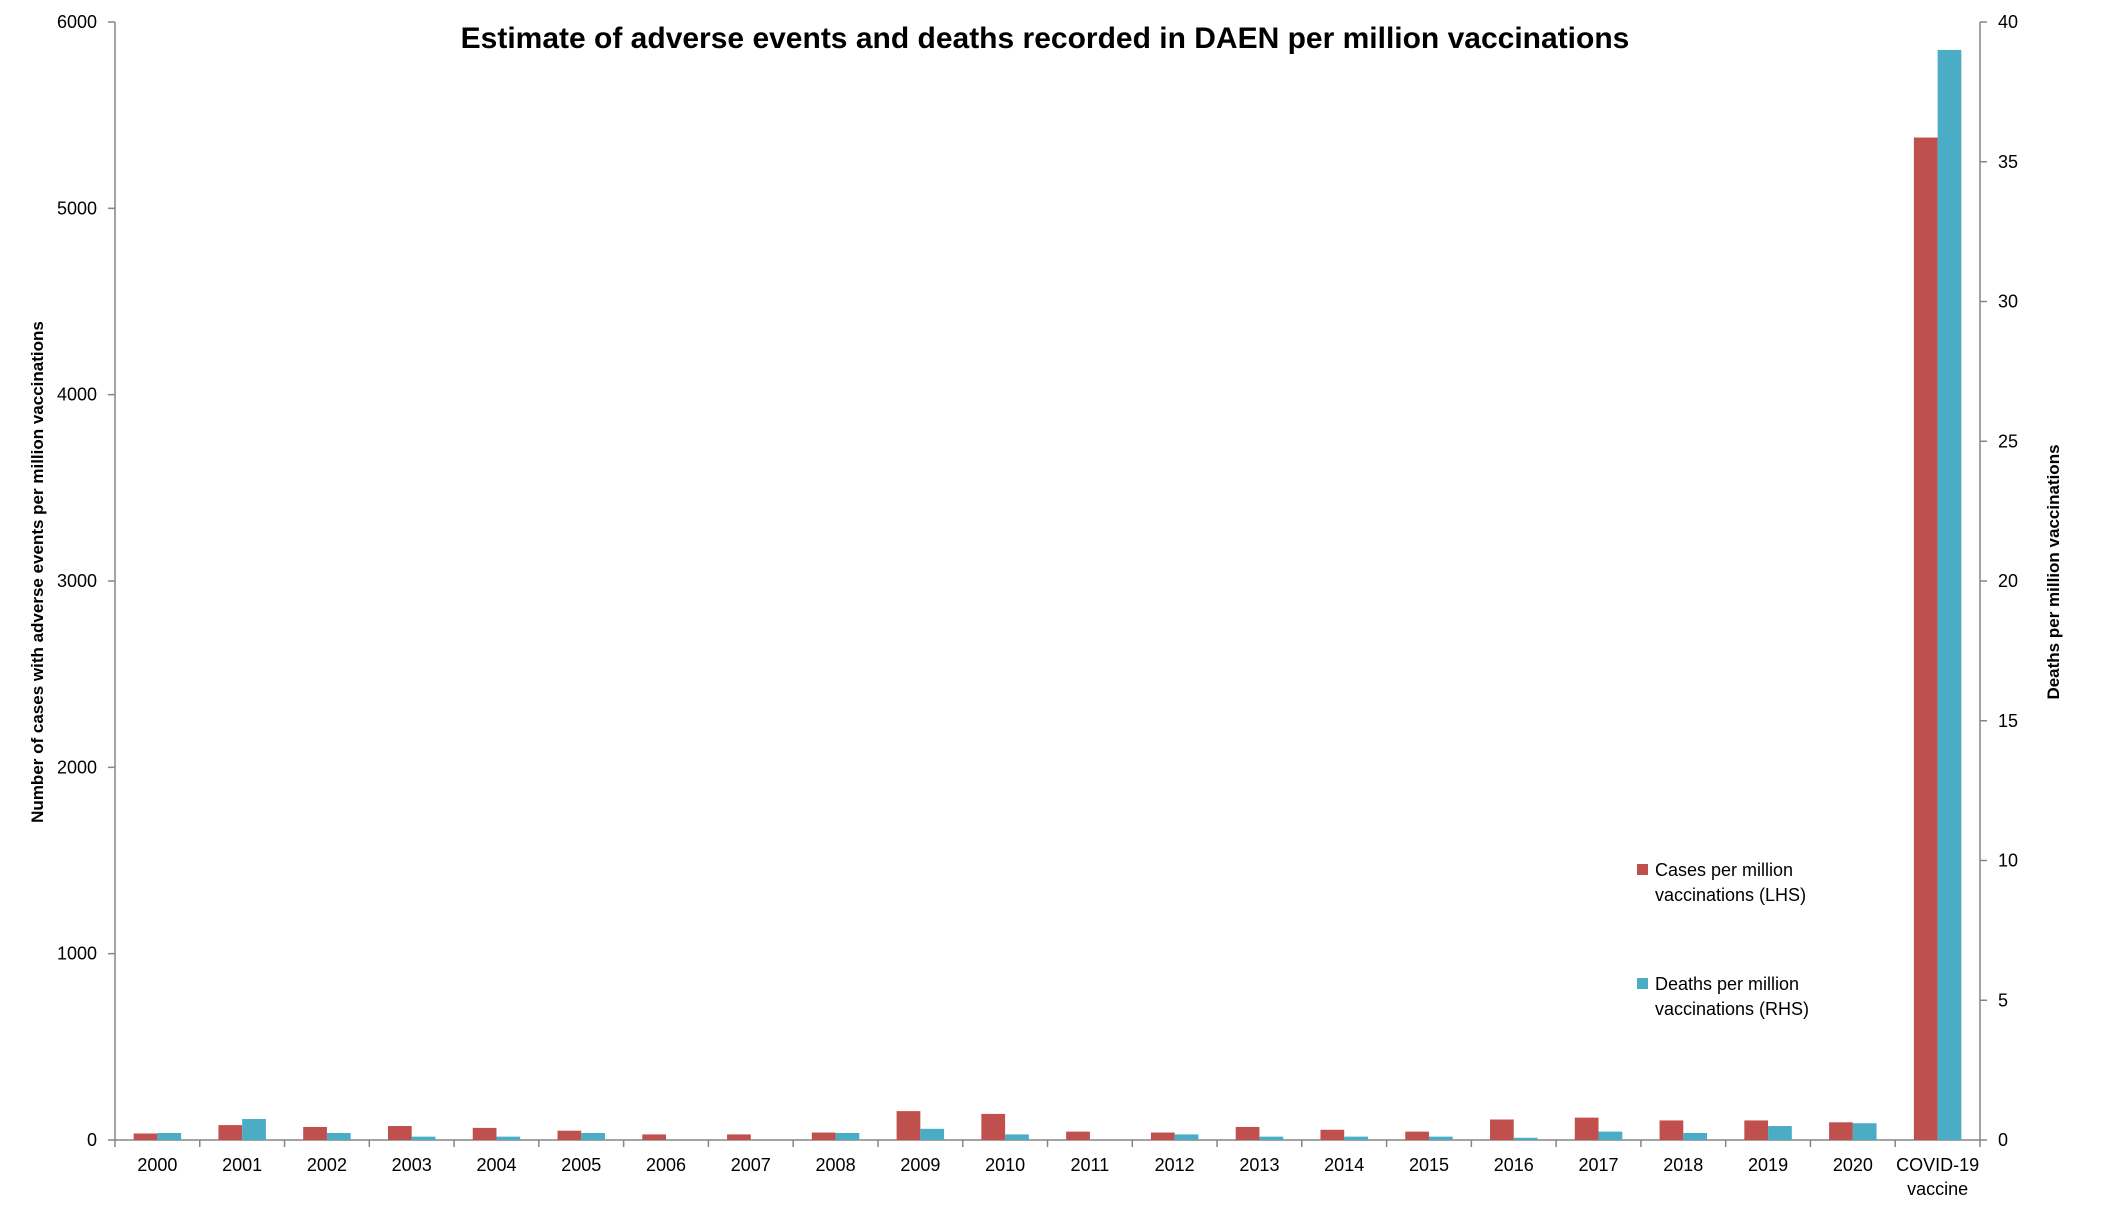 The height and width of the screenshot is (1219, 2113). I want to click on right-tick-label: 35, so click(2008, 162).